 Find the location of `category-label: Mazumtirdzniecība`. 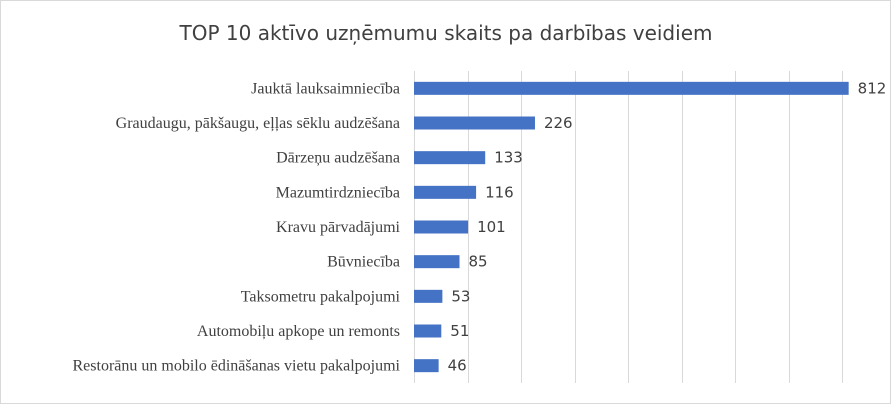

category-label: Mazumtirdzniecība is located at coordinates (338, 192).